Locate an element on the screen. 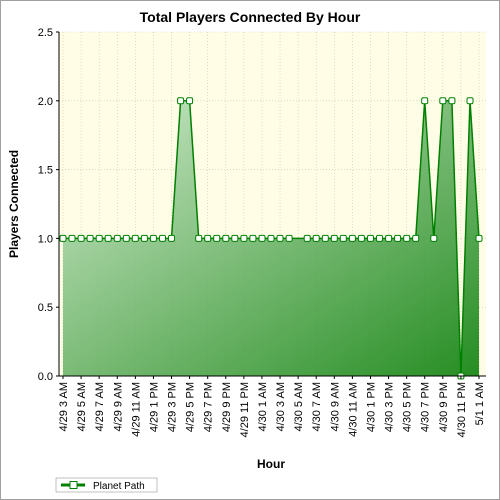  x-tick-label: 4/29 7 PM is located at coordinates (209, 407).